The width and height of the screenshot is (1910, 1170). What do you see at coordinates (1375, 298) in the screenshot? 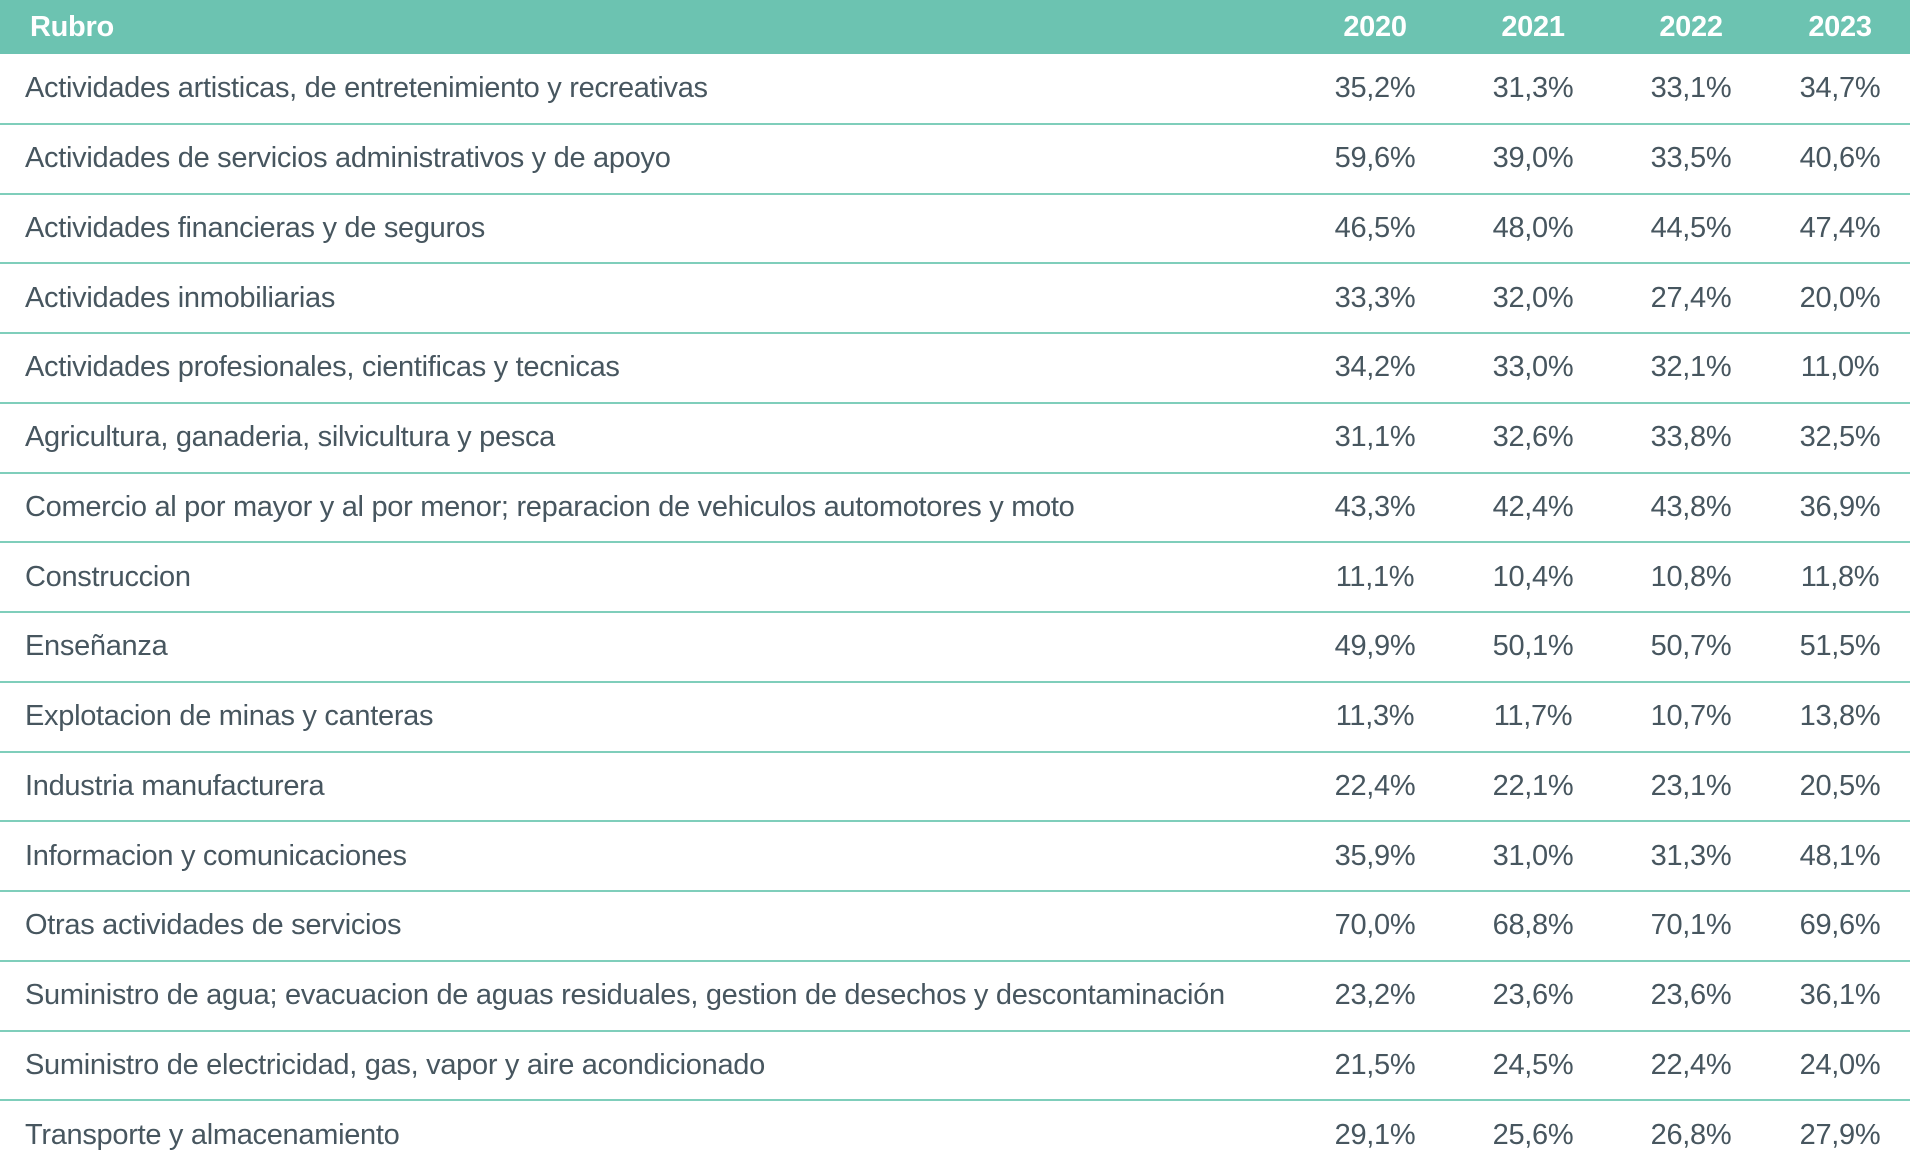
I see `value-cell-2020: 33,3%` at bounding box center [1375, 298].